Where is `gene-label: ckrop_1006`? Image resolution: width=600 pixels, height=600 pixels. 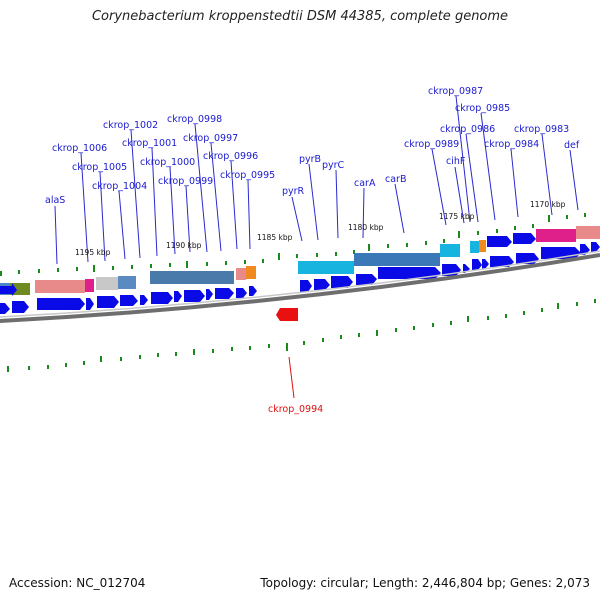 gene-label: ckrop_1006 is located at coordinates (79, 148).